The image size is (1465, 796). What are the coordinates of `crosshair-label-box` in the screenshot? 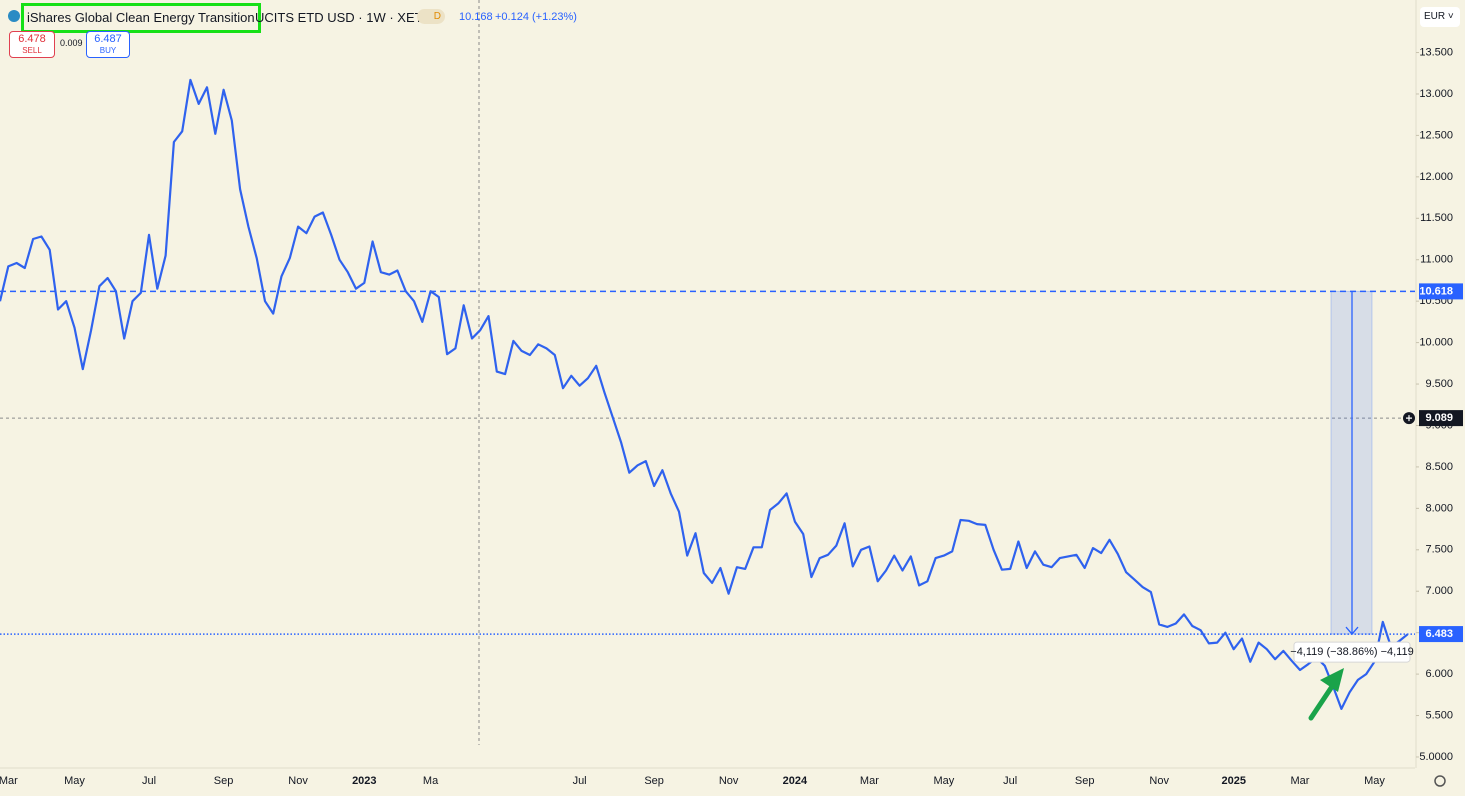 It's located at (1441, 418).